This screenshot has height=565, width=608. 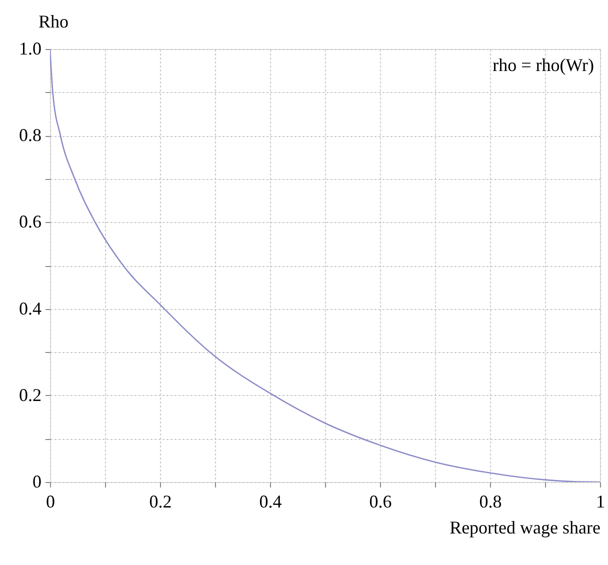 I want to click on x-tick-label: 0.6, so click(x=380, y=502).